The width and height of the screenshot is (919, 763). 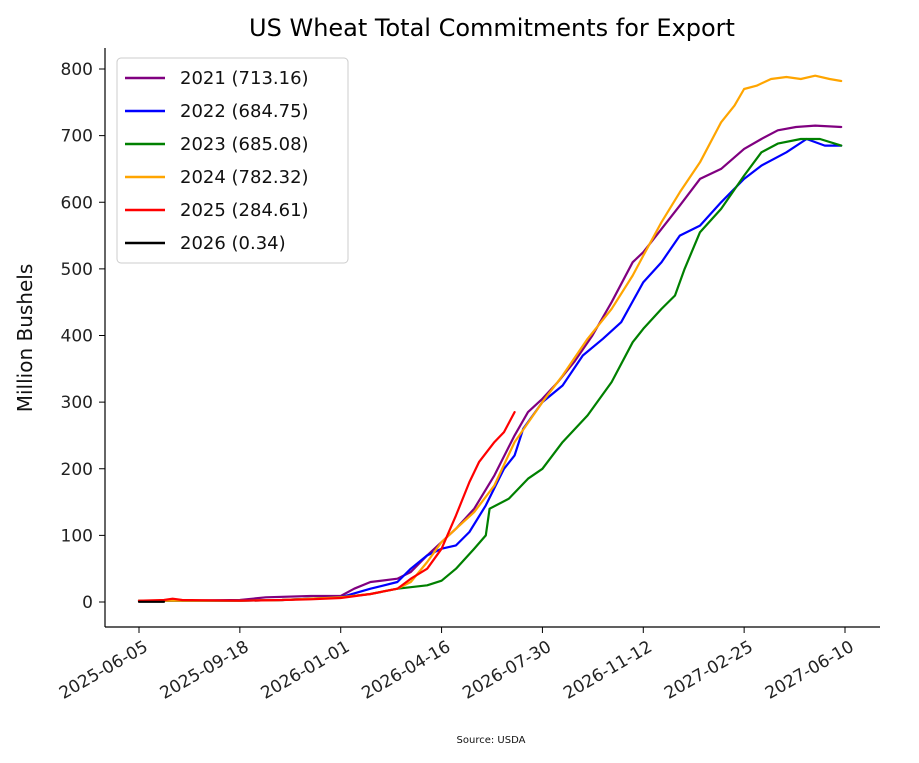 What do you see at coordinates (233, 243) in the screenshot?
I see `legend-label: 2026 (0.34)` at bounding box center [233, 243].